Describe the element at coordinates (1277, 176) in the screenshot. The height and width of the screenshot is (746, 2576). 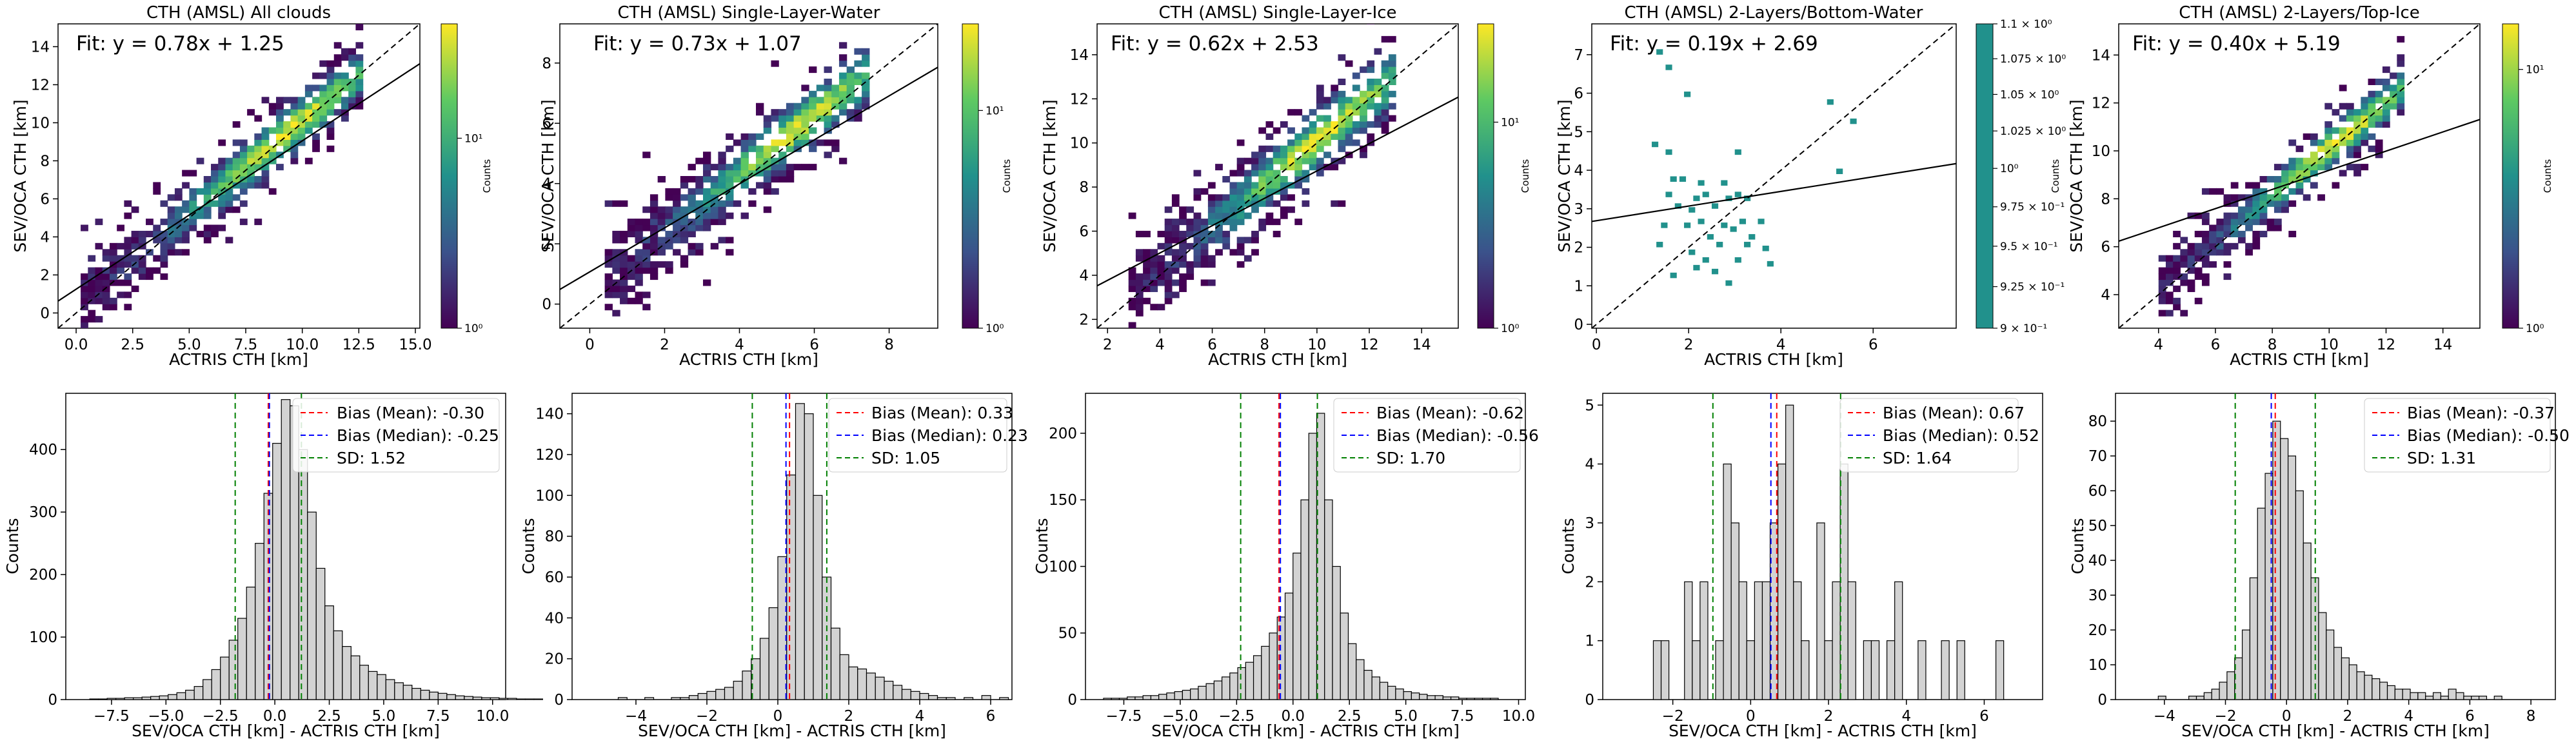
I see `one-to-one-line` at that location.